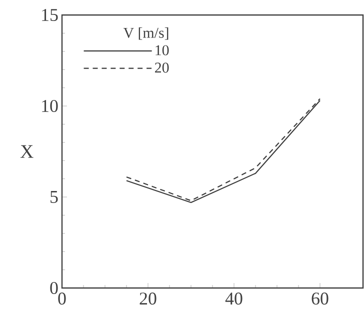 Image resolution: width=364 pixels, height=327 pixels. Describe the element at coordinates (50, 14) in the screenshot. I see `y-tick-label: 15` at that location.